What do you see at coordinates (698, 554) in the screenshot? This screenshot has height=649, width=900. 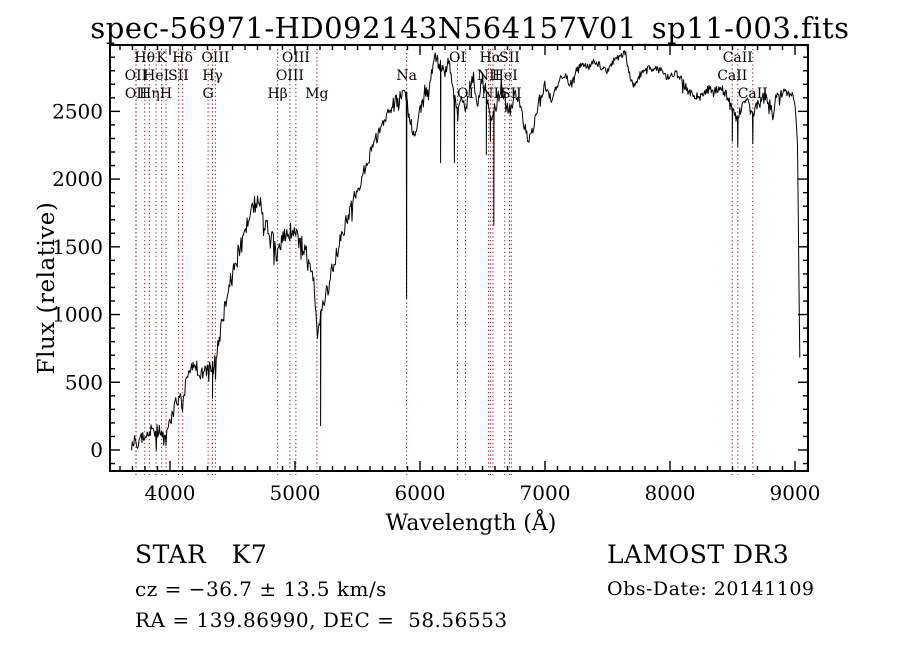 I see `survey-release-text: LAMOST DR3` at bounding box center [698, 554].